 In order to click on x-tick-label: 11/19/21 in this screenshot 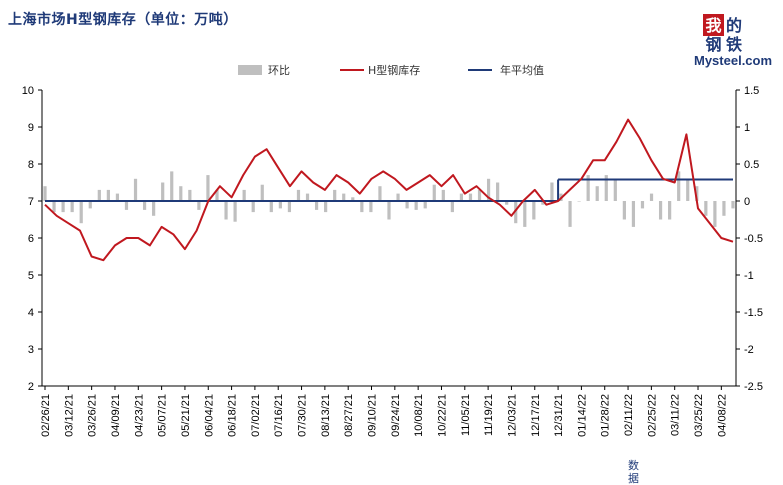, I will do `click(489, 415)`.